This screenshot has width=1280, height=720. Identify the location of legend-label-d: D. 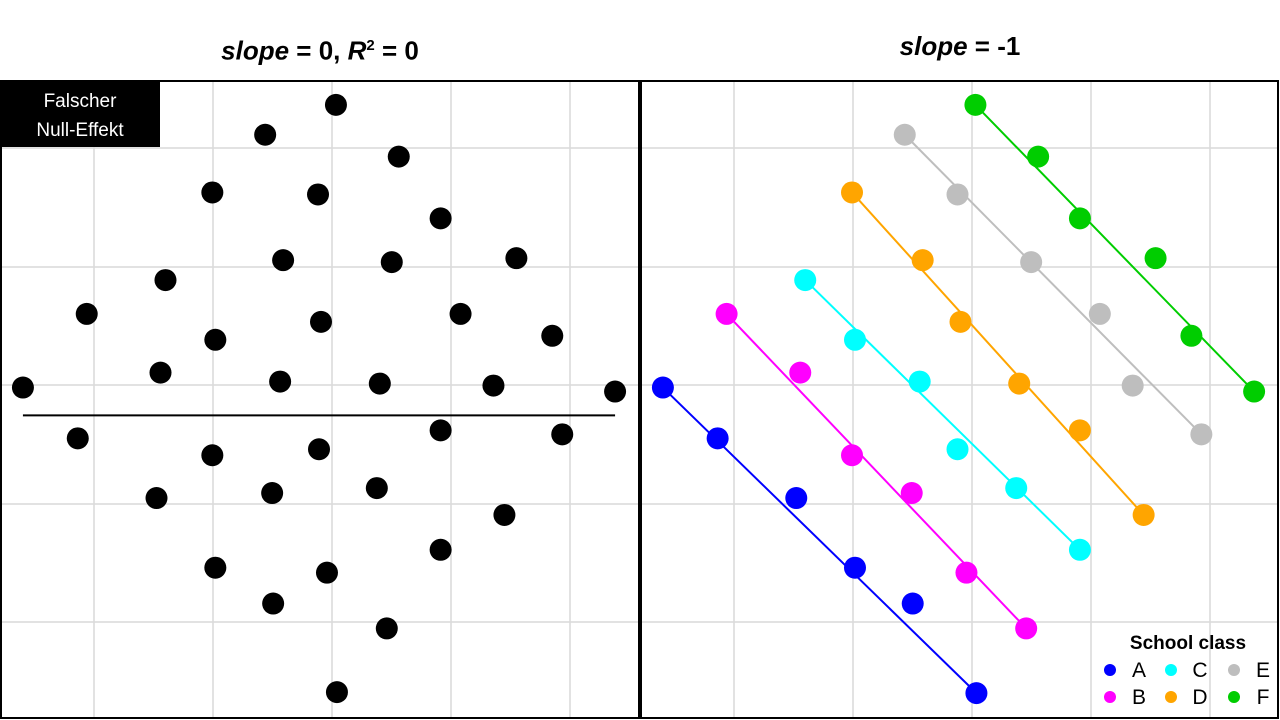
(1199, 697).